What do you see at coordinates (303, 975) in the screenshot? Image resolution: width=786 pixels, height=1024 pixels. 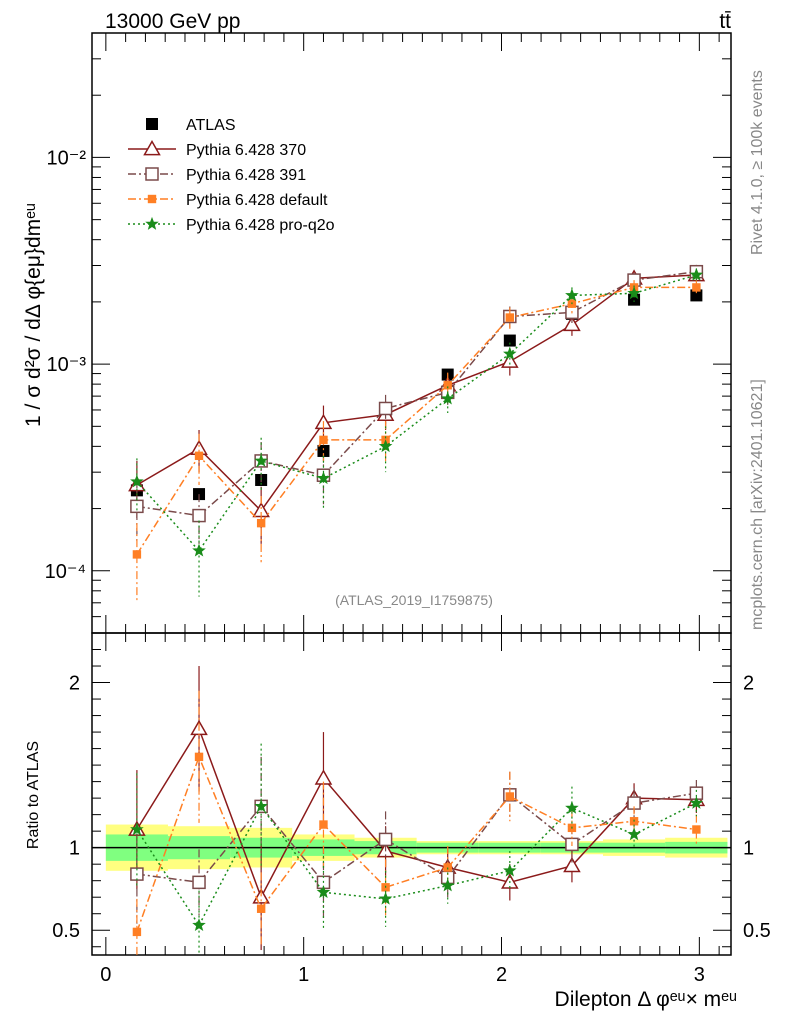 I see `x-tick-label: 1` at bounding box center [303, 975].